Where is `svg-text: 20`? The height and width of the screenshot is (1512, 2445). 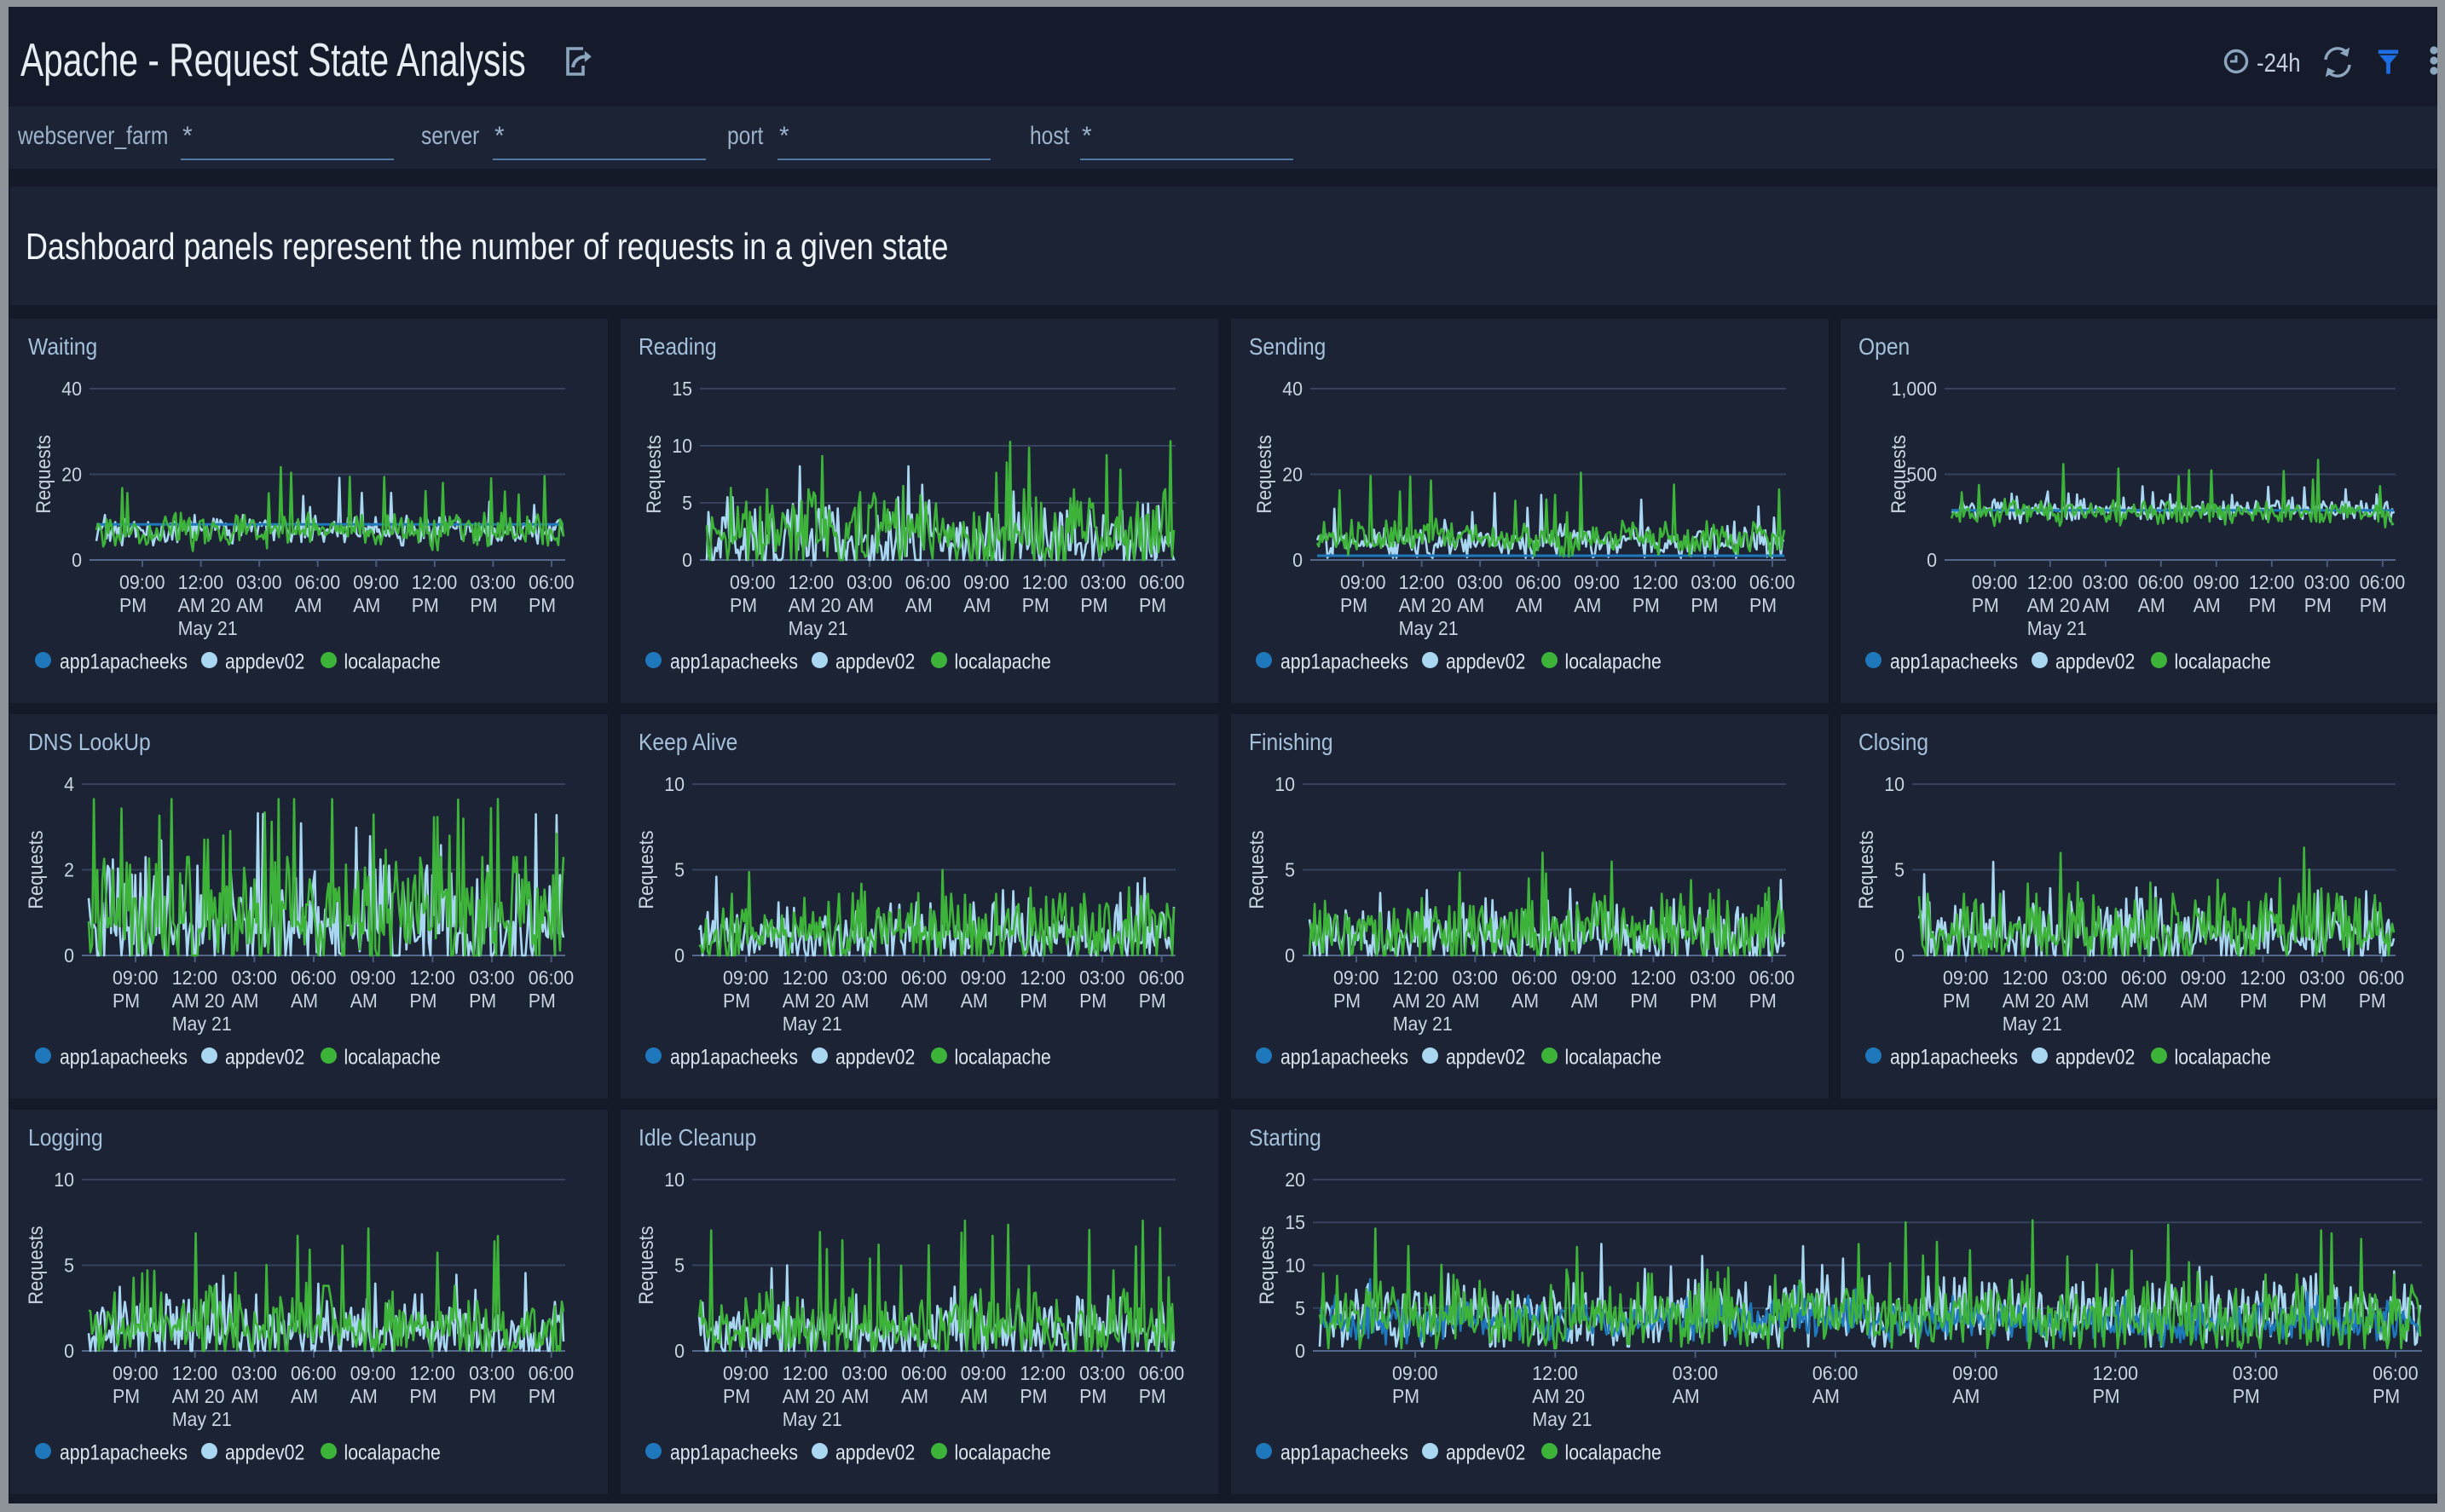
svg-text: 20 is located at coordinates (1292, 475).